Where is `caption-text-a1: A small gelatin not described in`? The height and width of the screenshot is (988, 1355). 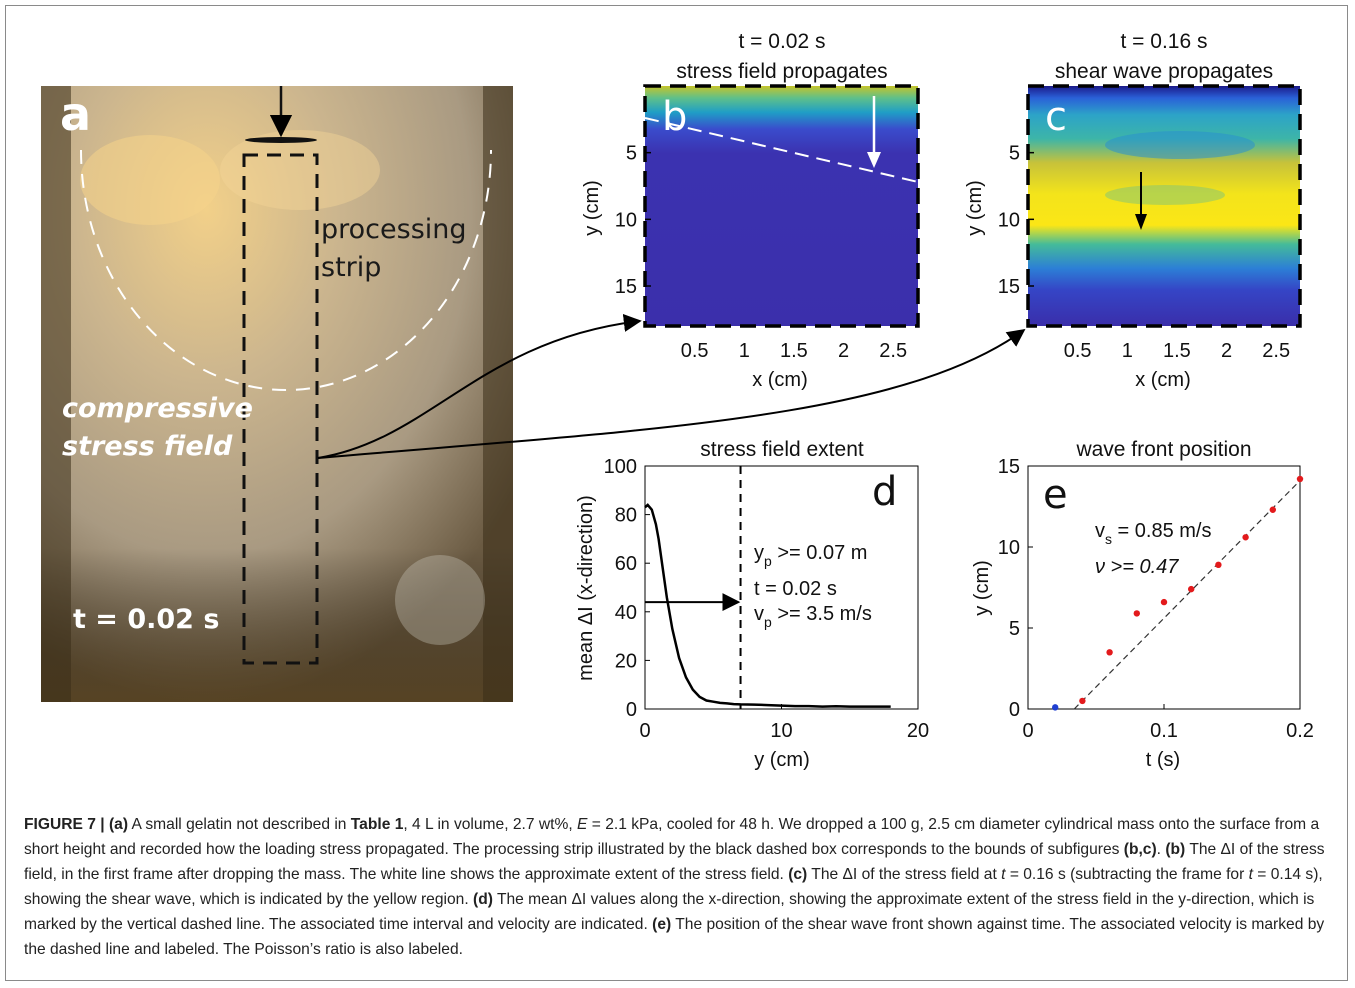
caption-text-a1: A small gelatin not described in is located at coordinates (239, 824).